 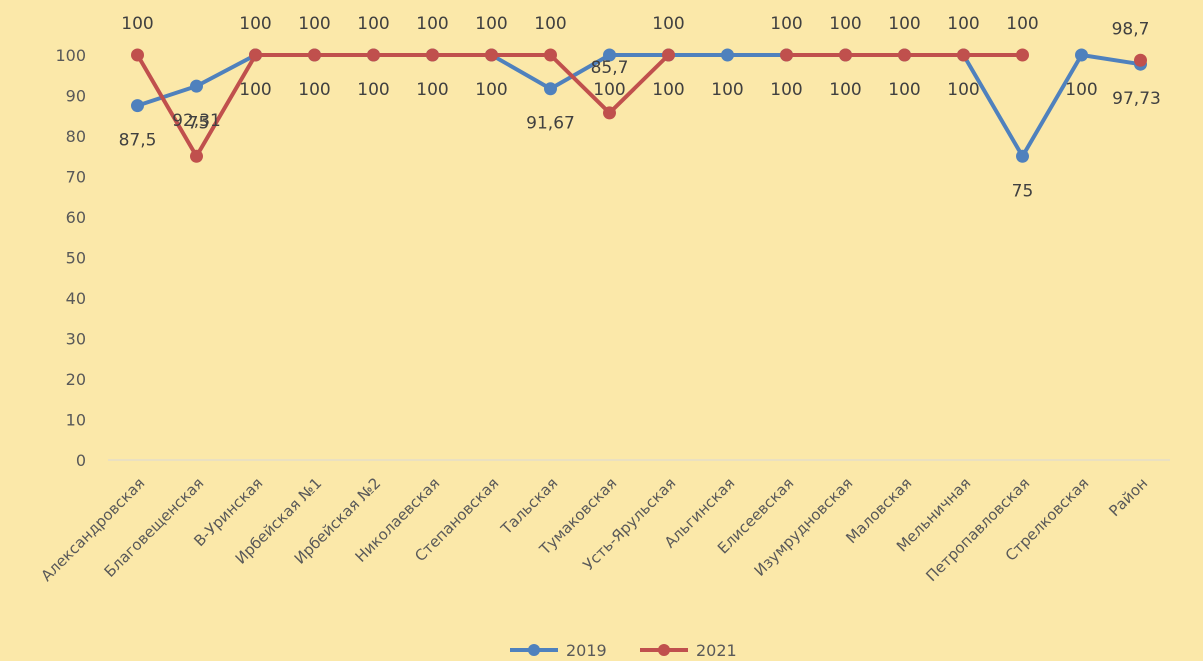 What do you see at coordinates (76, 217) in the screenshot?
I see `y-tick-label: 60` at bounding box center [76, 217].